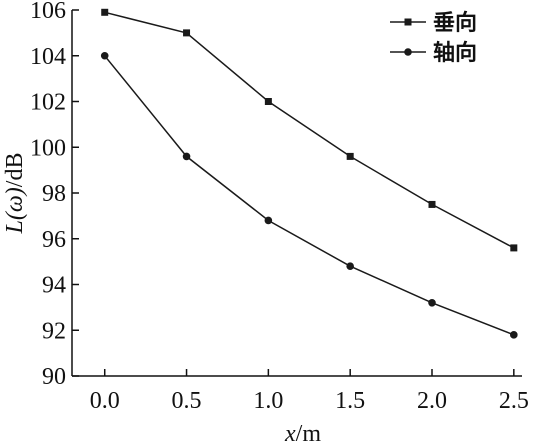 The image size is (538, 447). Describe the element at coordinates (268, 401) in the screenshot. I see `x-tick-label: 1.0` at that location.